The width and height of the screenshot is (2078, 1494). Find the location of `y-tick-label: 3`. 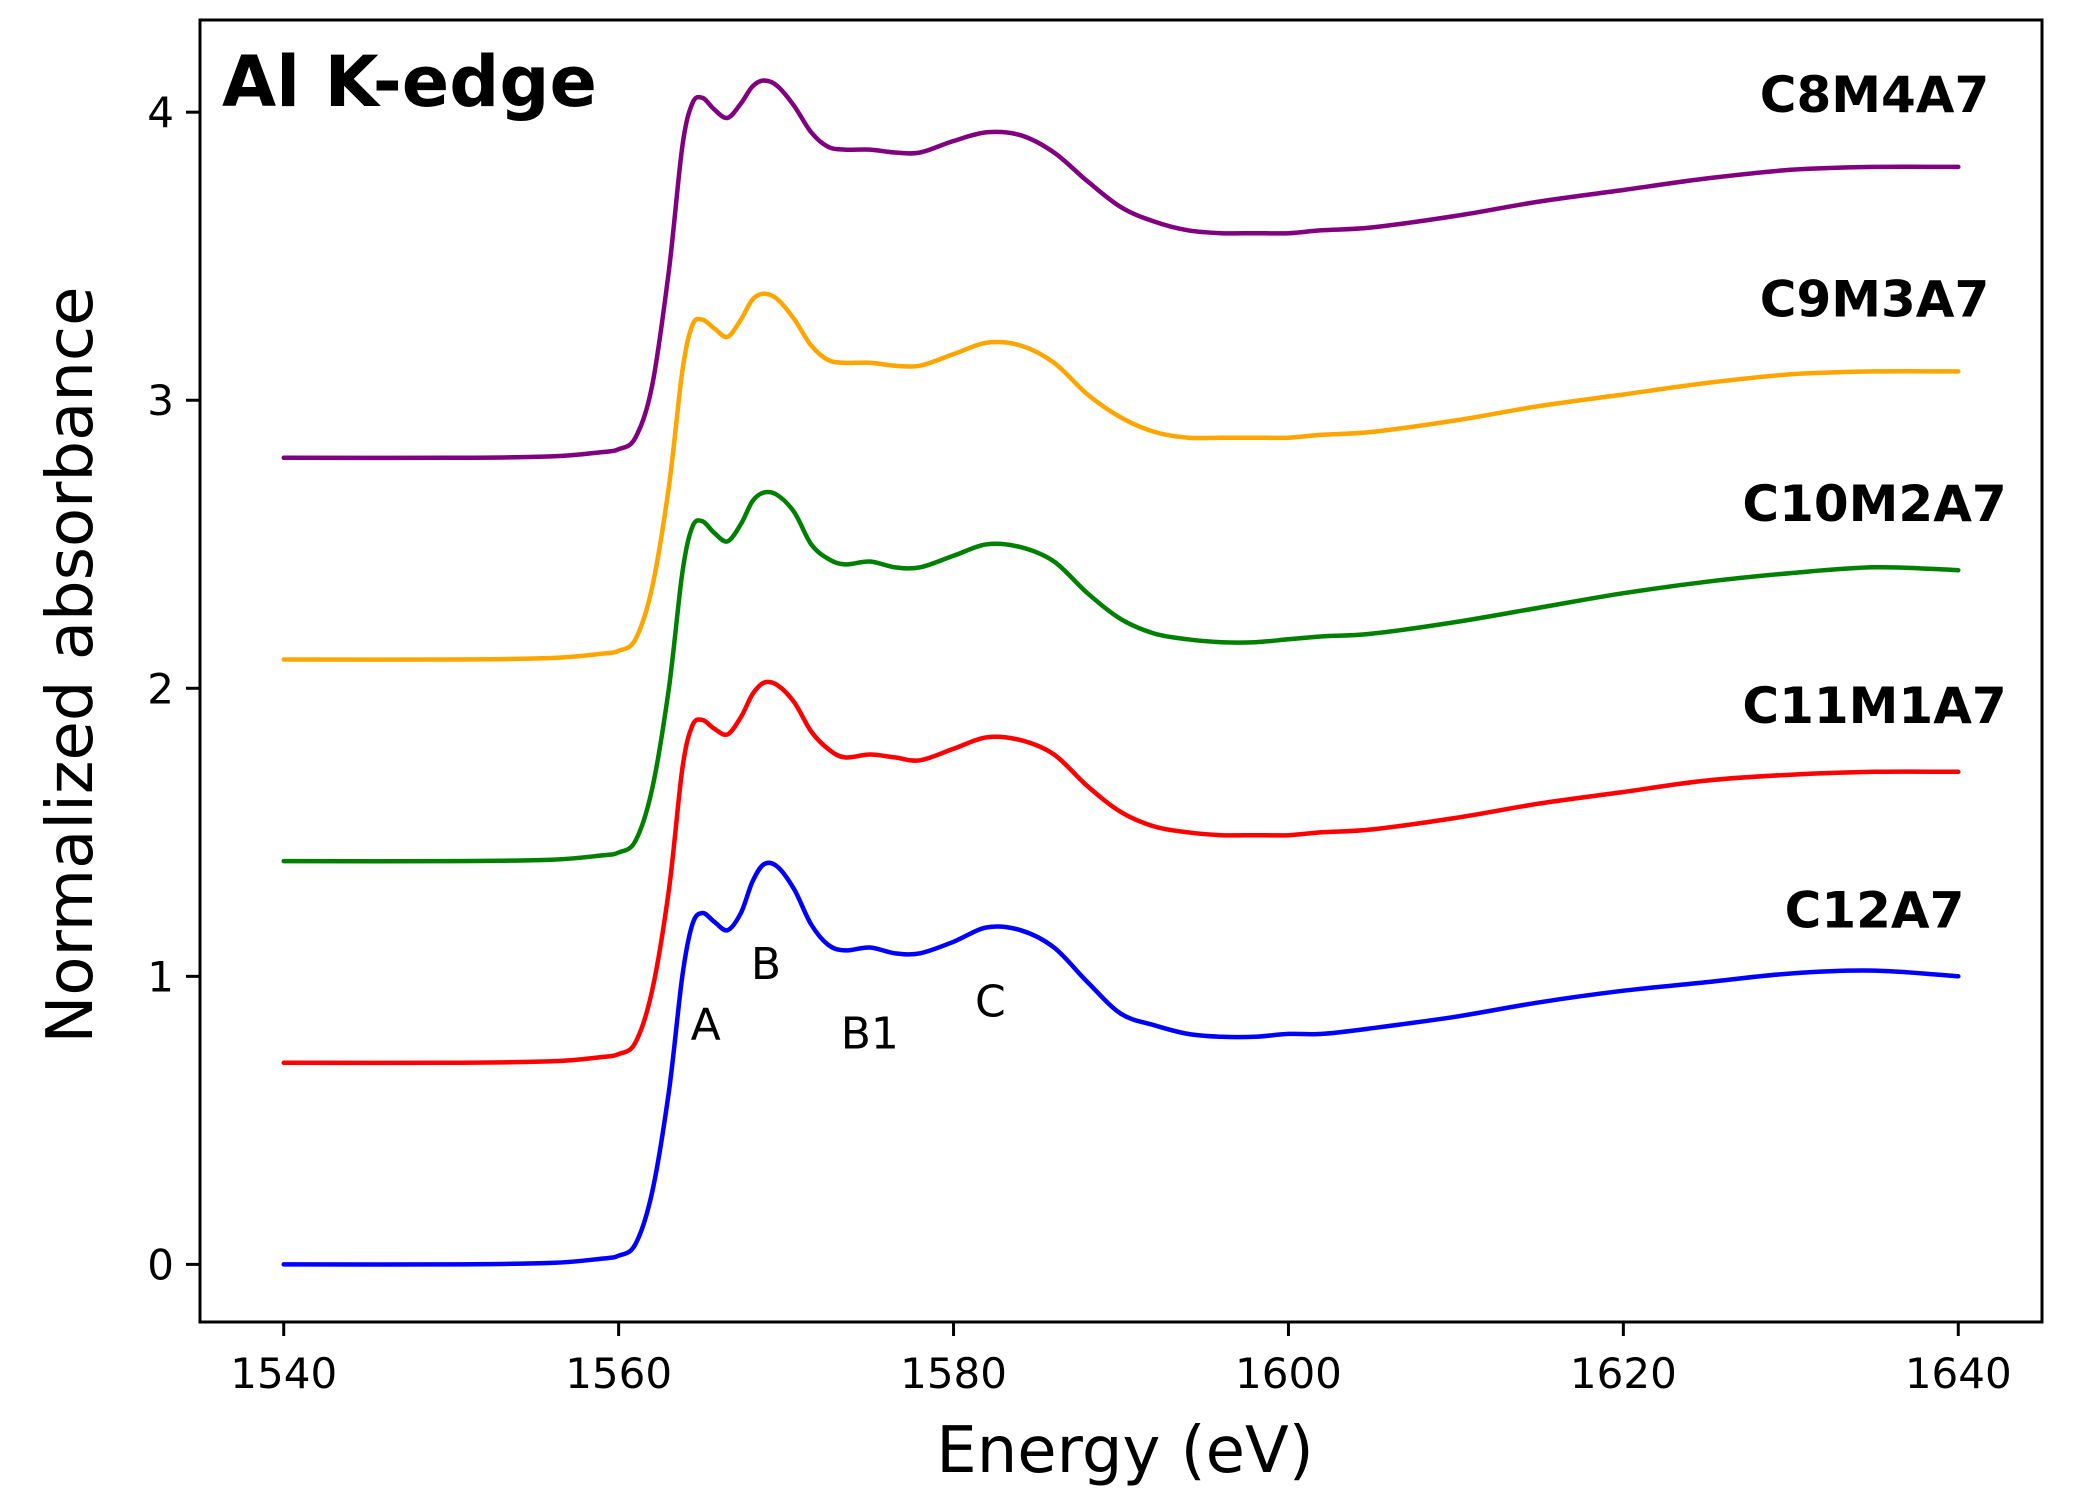

y-tick-label: 3 is located at coordinates (160, 400).